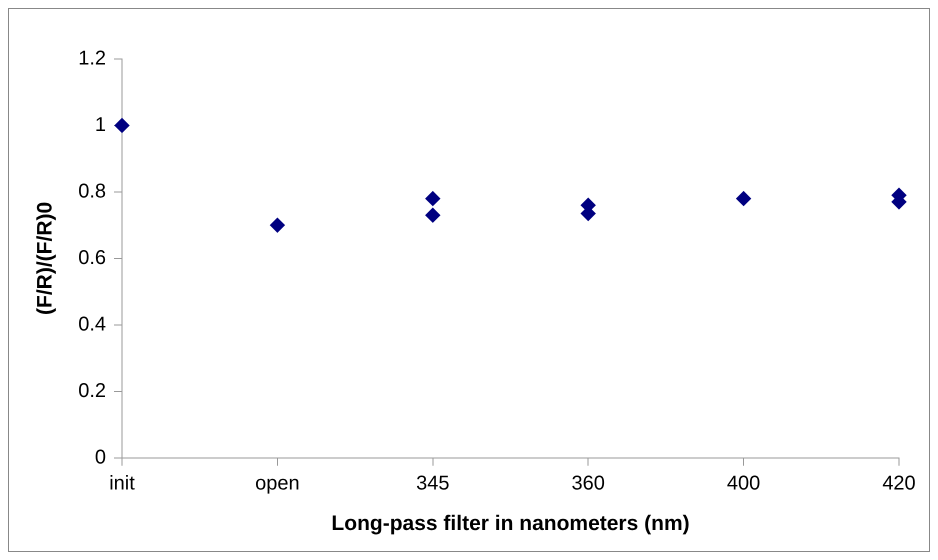 Image resolution: width=938 pixels, height=560 pixels. I want to click on x-tick-label: 400, so click(743, 483).